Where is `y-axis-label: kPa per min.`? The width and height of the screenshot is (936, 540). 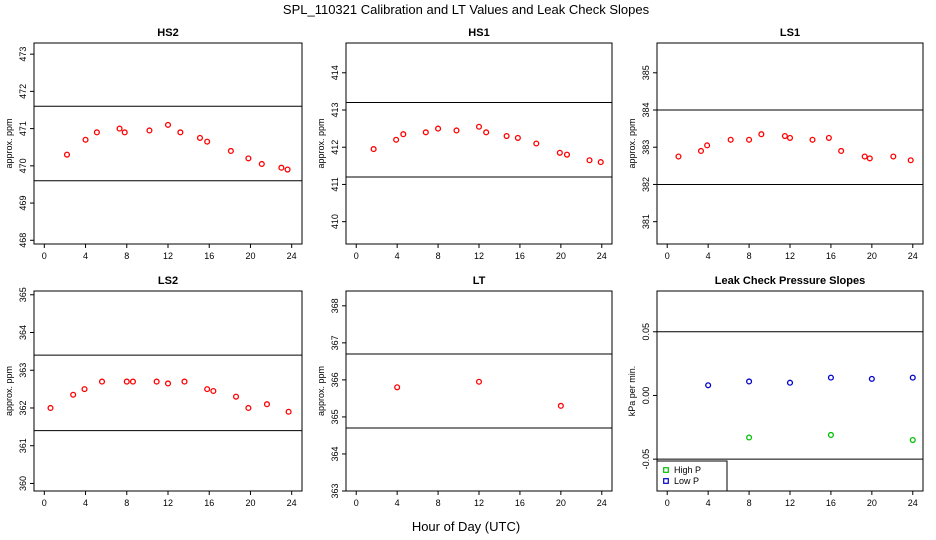 y-axis-label: kPa per min. is located at coordinates (632, 391).